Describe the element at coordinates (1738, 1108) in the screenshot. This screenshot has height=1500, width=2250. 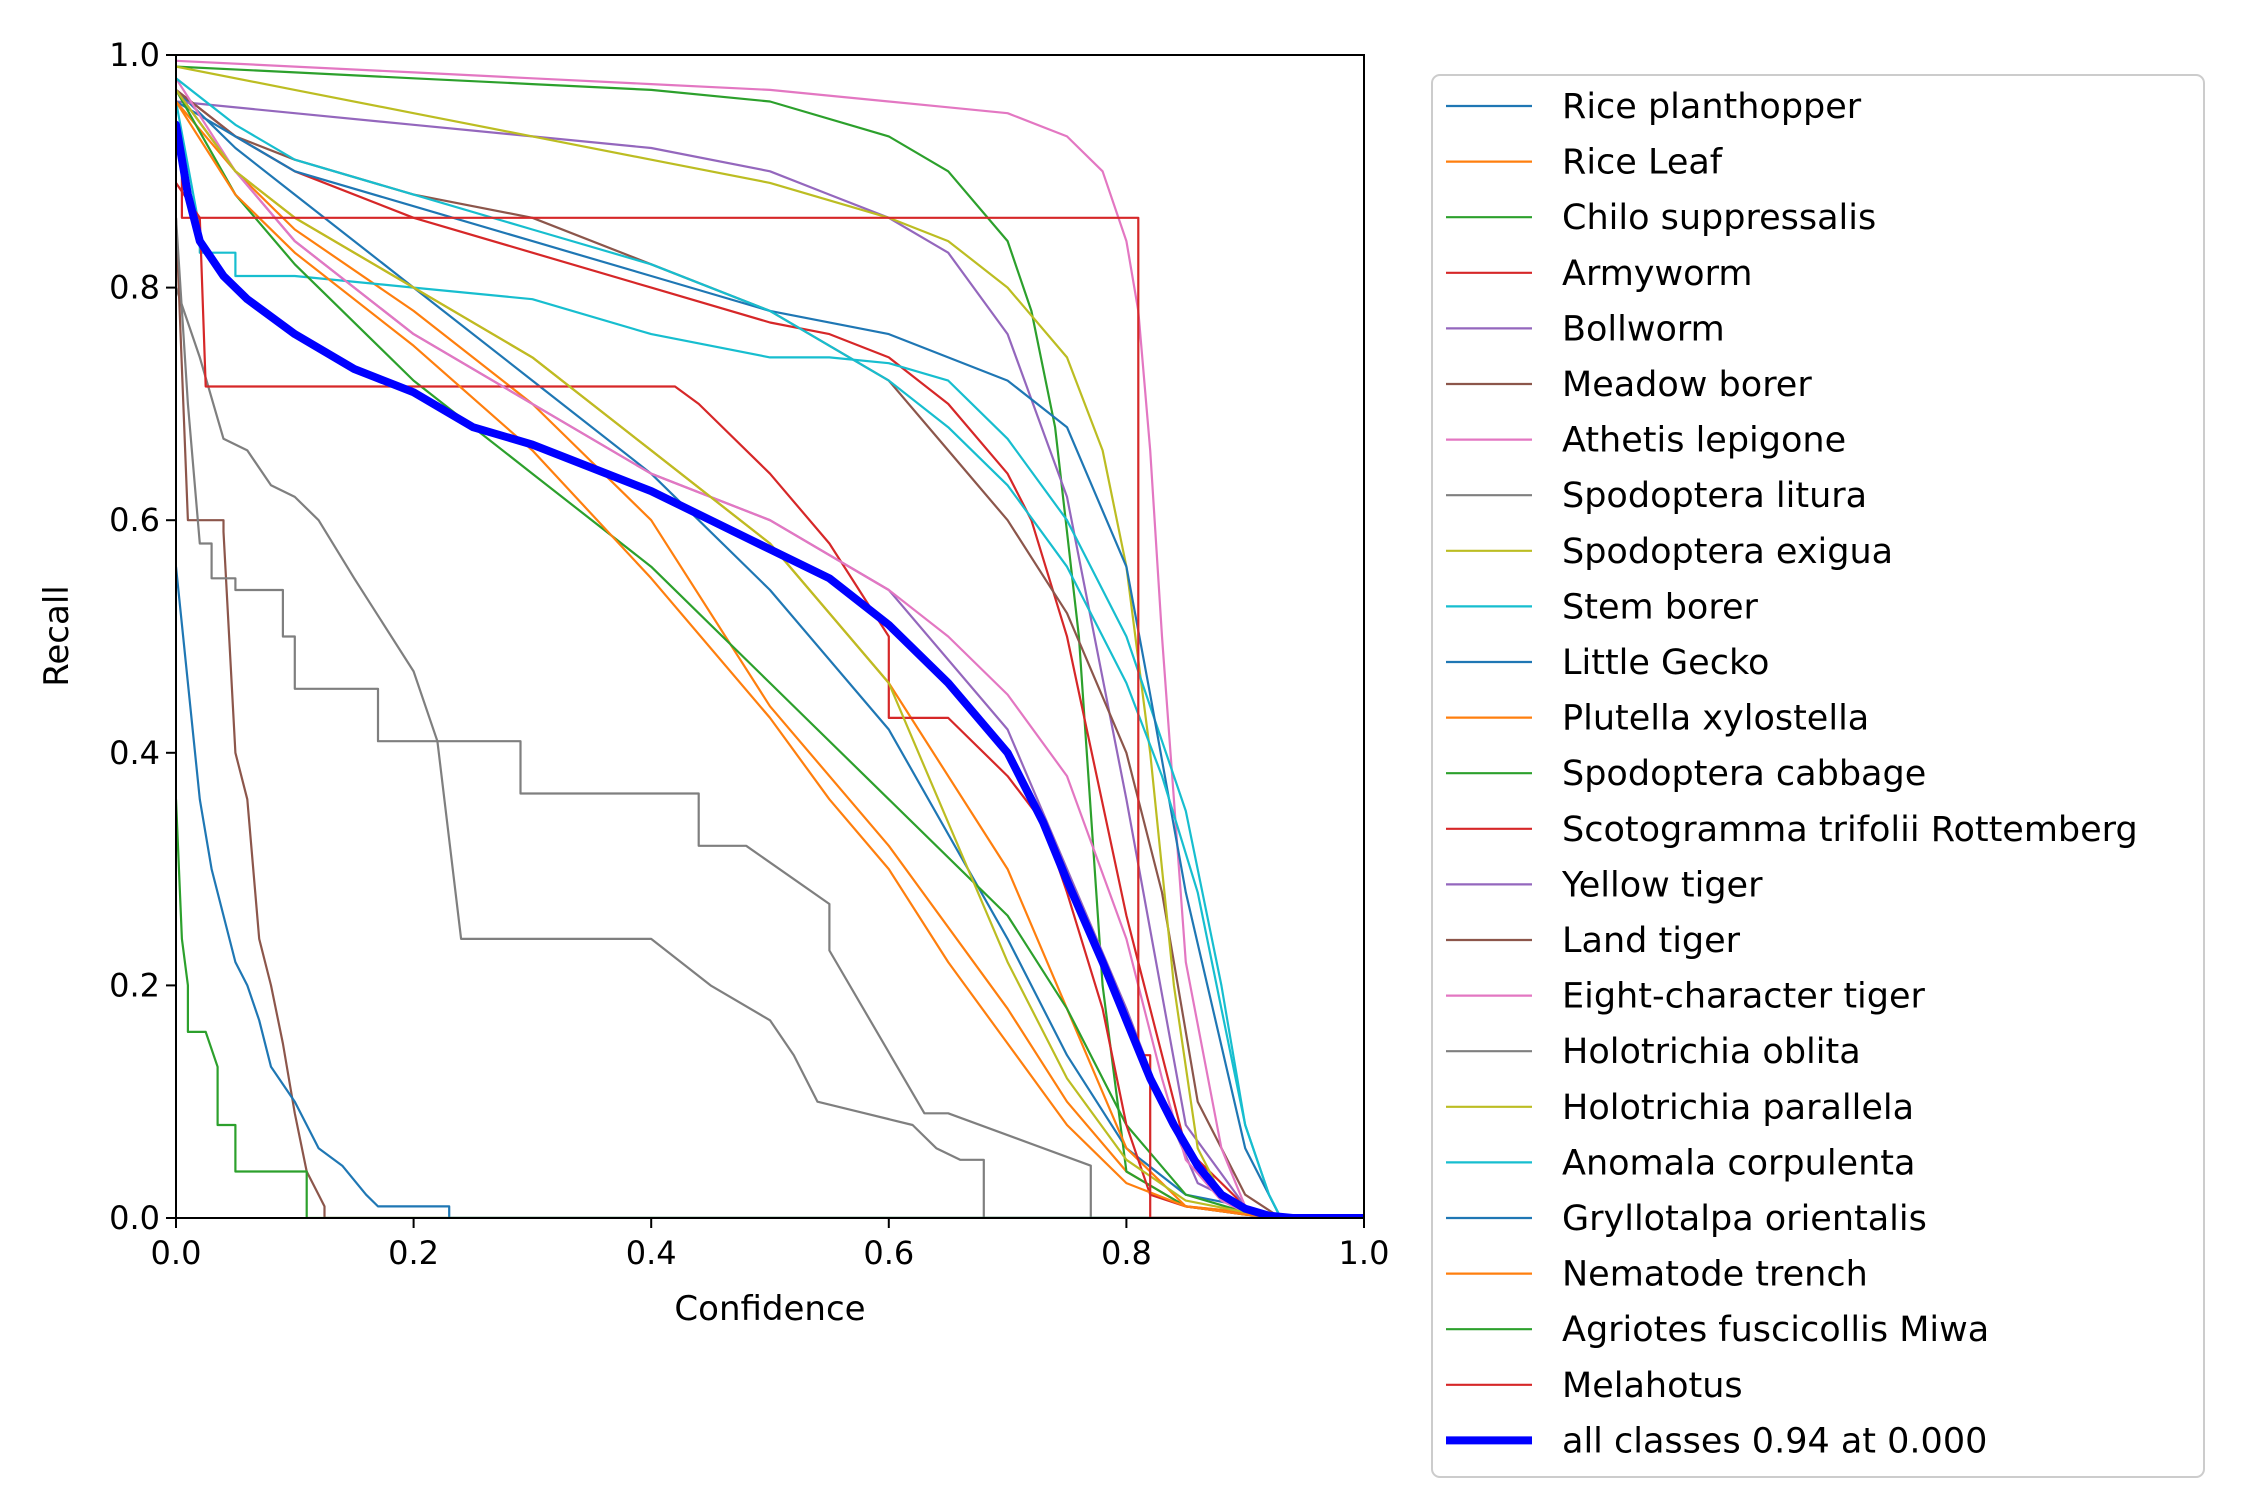
I see `legend-label: Holotrichia parallela` at that location.